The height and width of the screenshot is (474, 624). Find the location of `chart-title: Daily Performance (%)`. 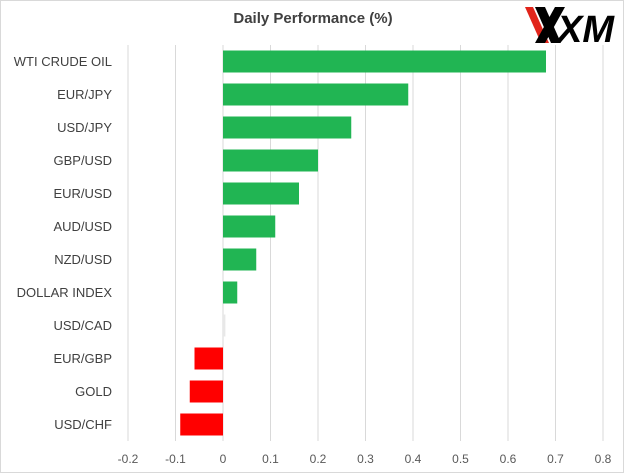

chart-title: Daily Performance (%) is located at coordinates (313, 18).